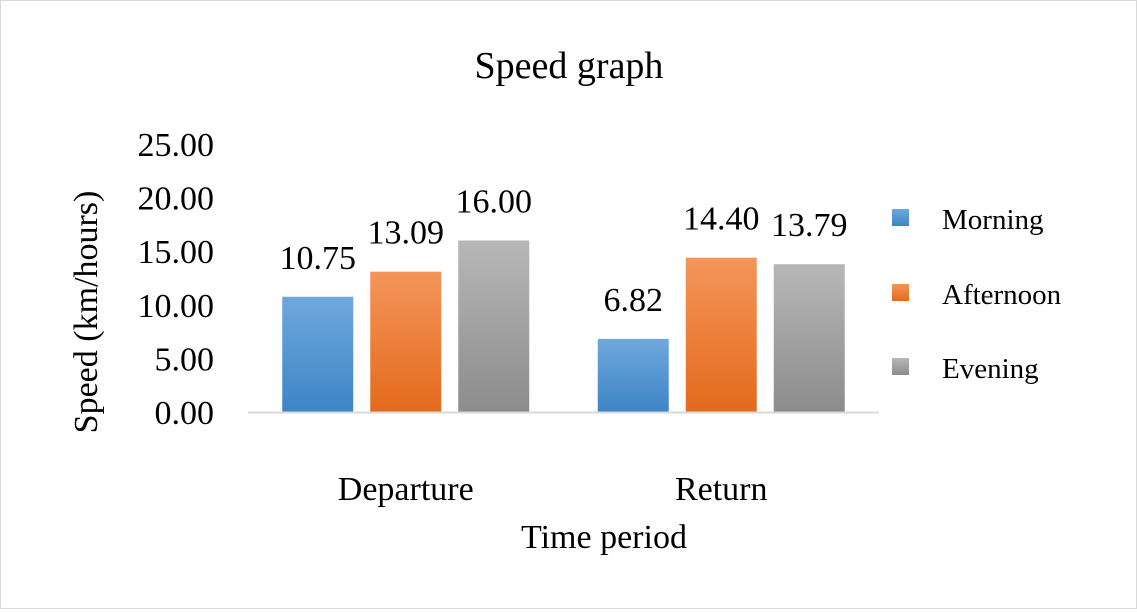 Image resolution: width=1137 pixels, height=613 pixels. Describe the element at coordinates (900, 217) in the screenshot. I see `legend-swatch-morning` at that location.